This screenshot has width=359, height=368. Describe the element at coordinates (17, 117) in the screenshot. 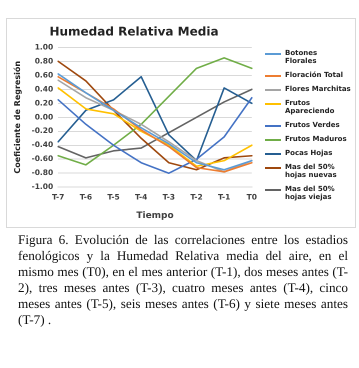

I see `y-axis-title: Coeficiente de Regresión` at that location.